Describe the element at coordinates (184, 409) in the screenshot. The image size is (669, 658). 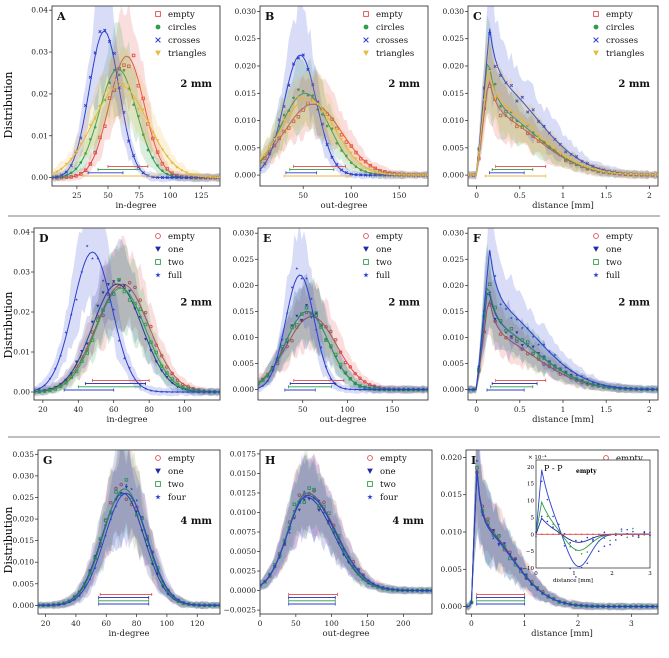
I see `x-tick-label: 100` at that location.